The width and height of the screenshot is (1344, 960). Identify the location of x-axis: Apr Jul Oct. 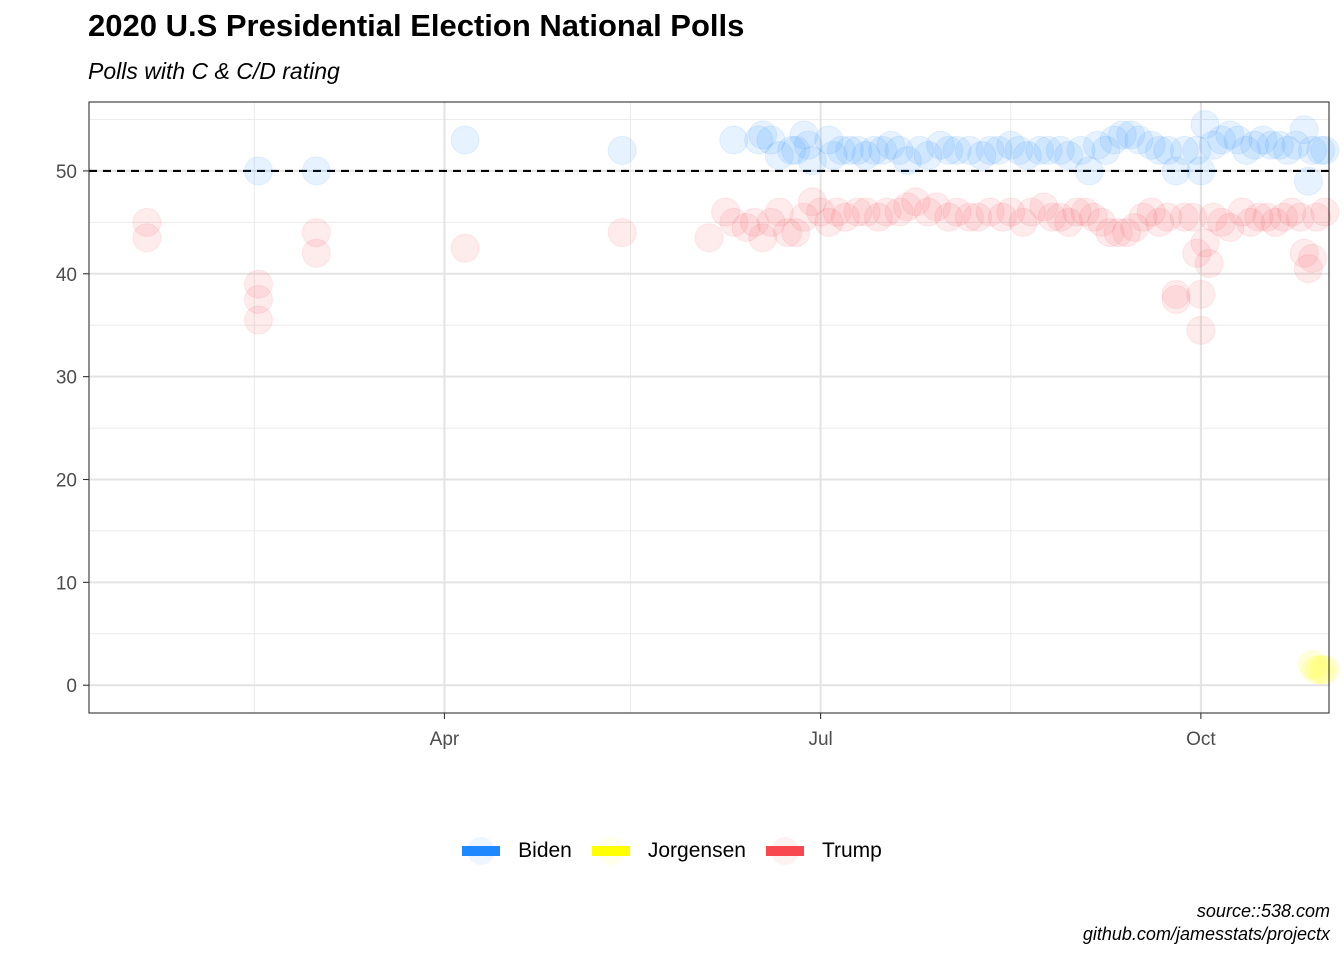
(823, 731).